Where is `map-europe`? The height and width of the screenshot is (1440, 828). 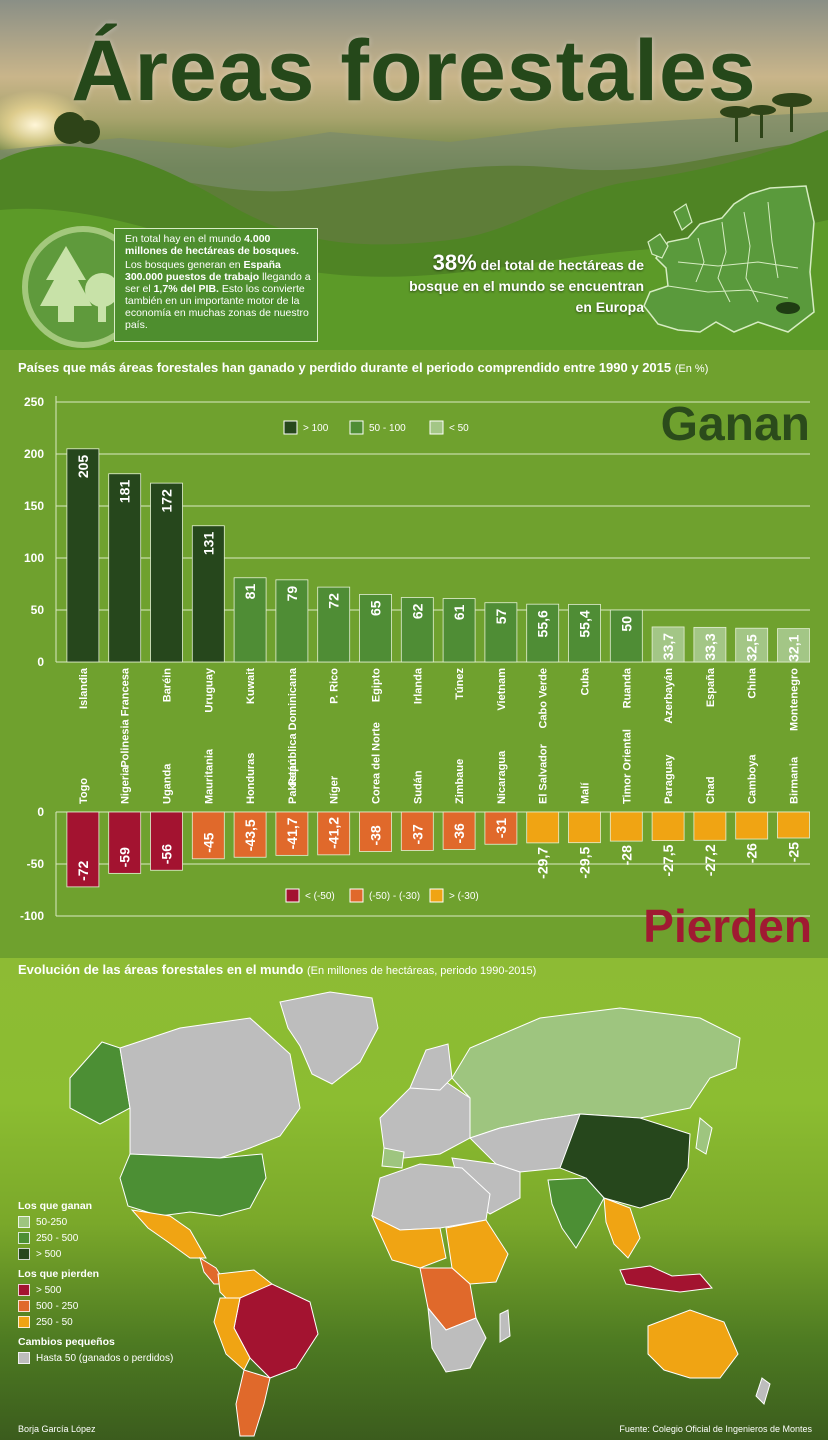
map-europe is located at coordinates (425, 1118).